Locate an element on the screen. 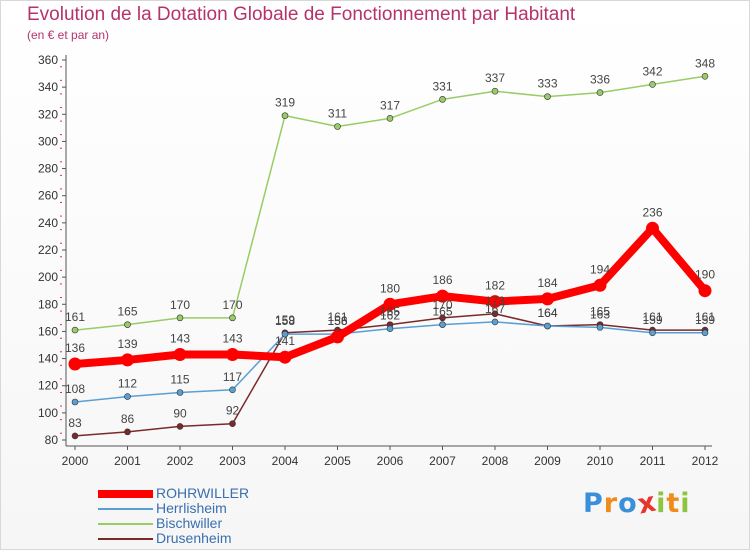 Image resolution: width=750 pixels, height=550 pixels. x-tick-label: 2001 is located at coordinates (127, 461).